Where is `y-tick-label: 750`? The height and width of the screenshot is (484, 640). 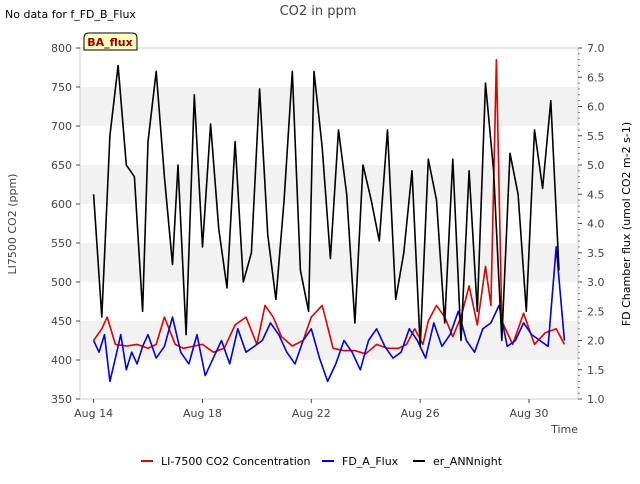
y-tick-label: 750 is located at coordinates (61, 87).